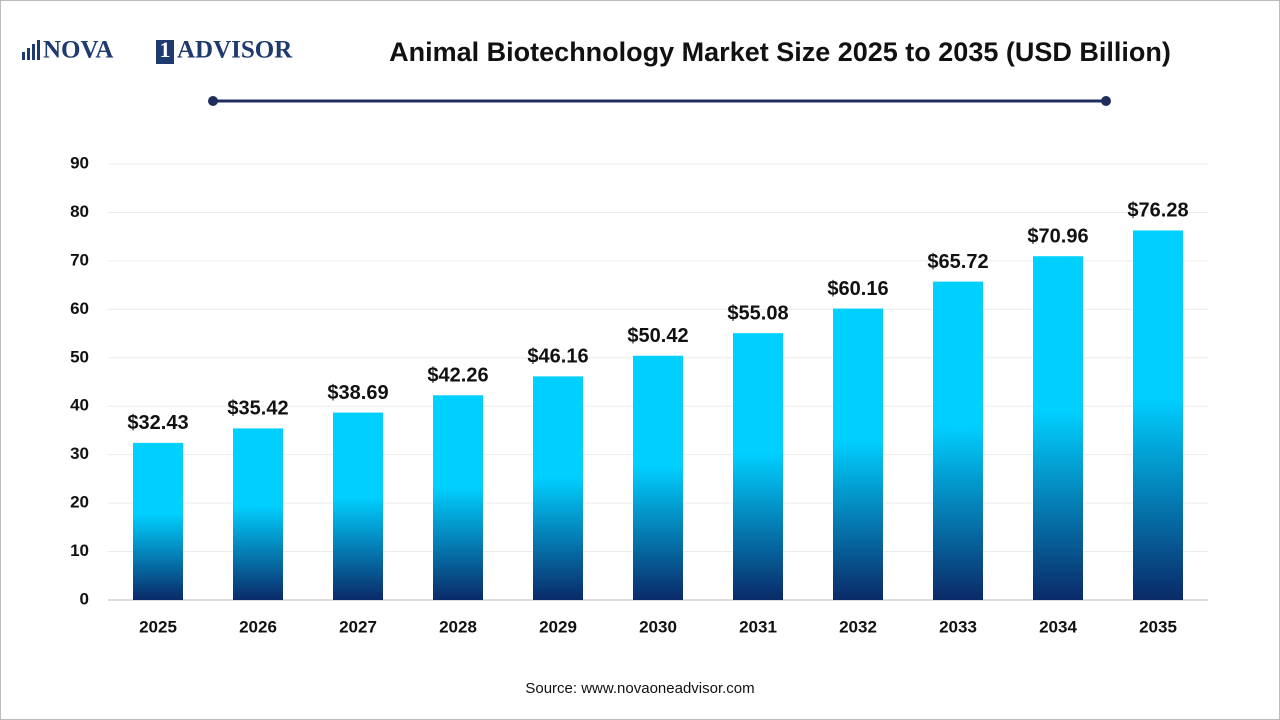  What do you see at coordinates (79, 550) in the screenshot?
I see `y-tick-label: 10` at bounding box center [79, 550].